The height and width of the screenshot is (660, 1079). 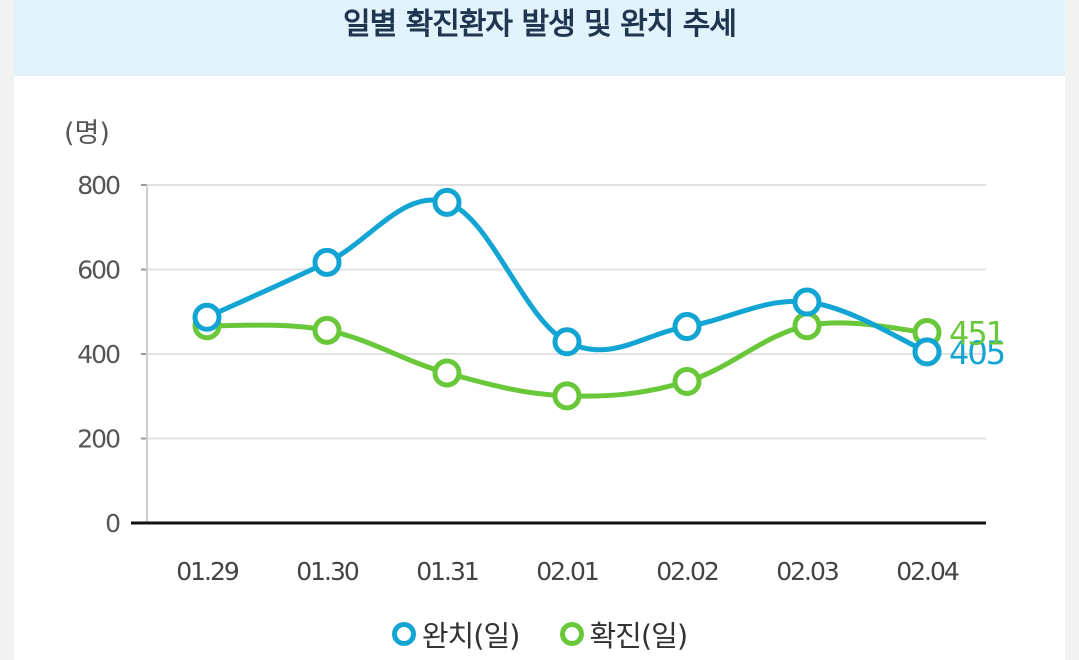 What do you see at coordinates (639, 636) in the screenshot?
I see `legend-label-confirmed: 확진(일)` at bounding box center [639, 636].